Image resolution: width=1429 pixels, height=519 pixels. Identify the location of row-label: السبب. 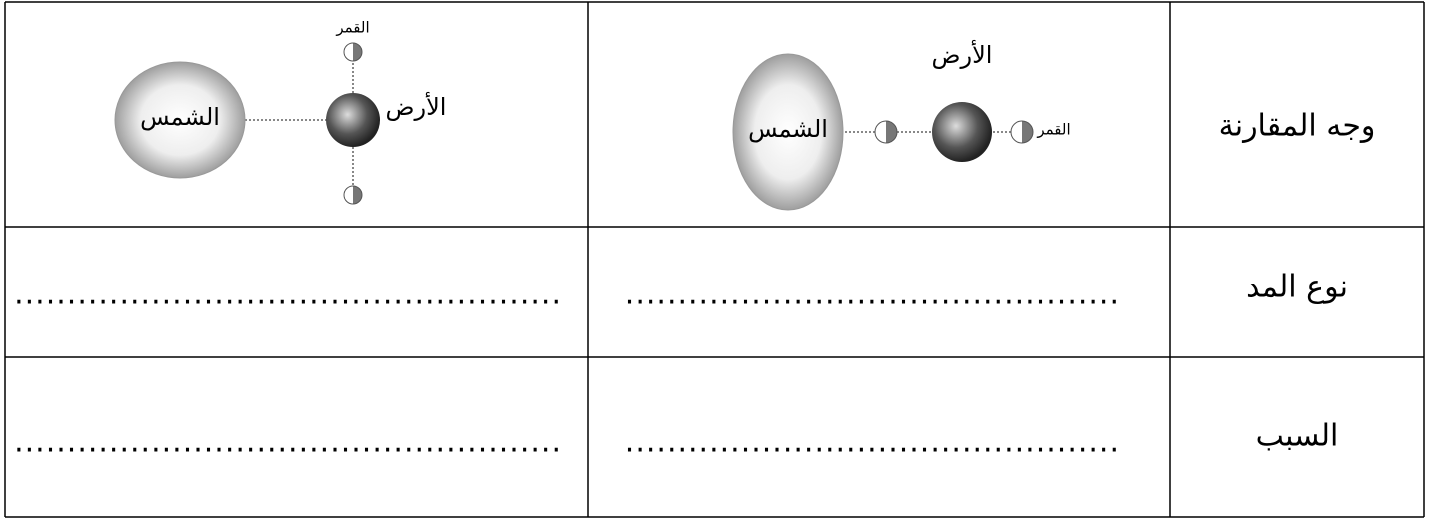
(1297, 436).